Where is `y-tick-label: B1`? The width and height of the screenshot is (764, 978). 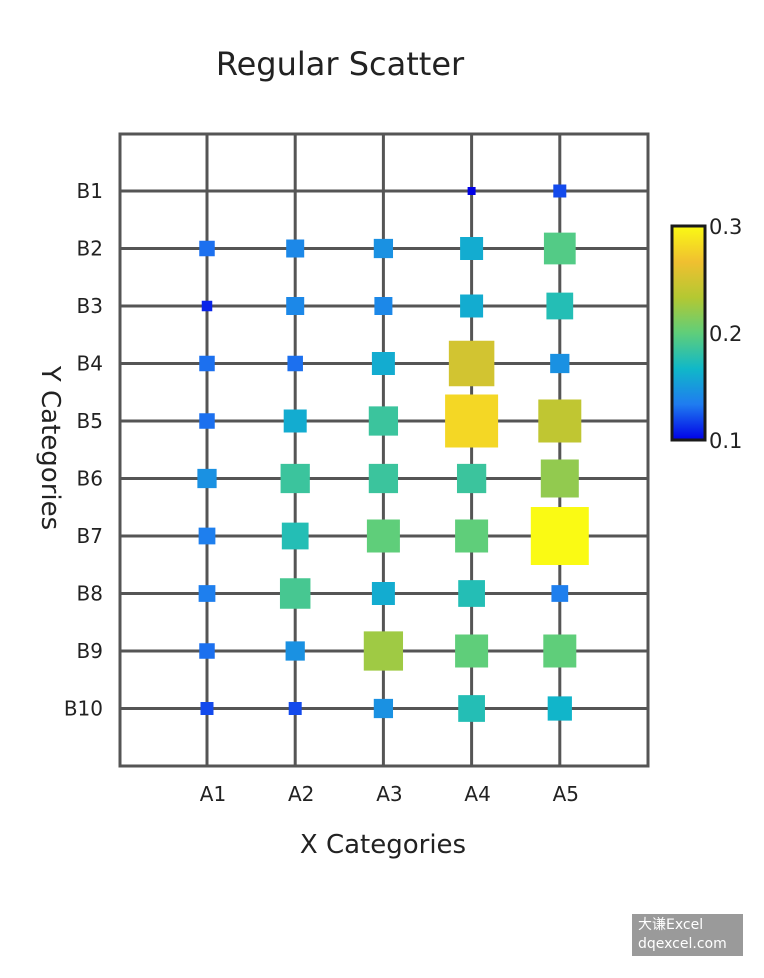
y-tick-label: B1 is located at coordinates (90, 191).